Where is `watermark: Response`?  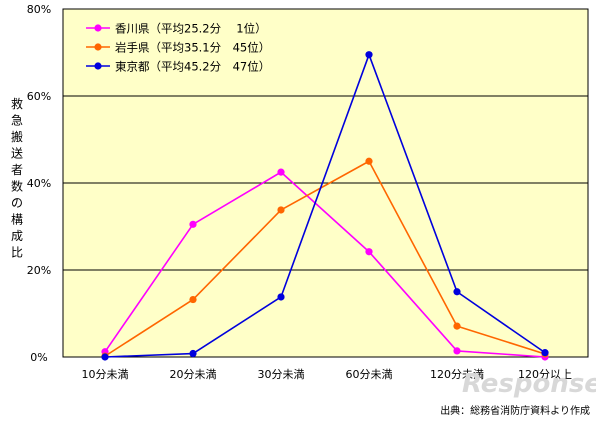 watermark: Response is located at coordinates (529, 384).